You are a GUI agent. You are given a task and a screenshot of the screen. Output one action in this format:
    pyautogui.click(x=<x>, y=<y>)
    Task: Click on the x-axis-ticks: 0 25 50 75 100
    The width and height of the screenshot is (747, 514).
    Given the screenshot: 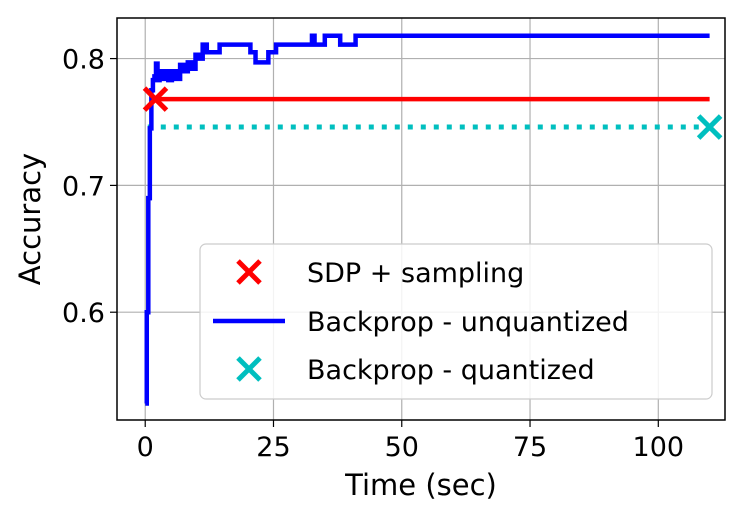 What is the action you would take?
    pyautogui.click(x=410, y=441)
    